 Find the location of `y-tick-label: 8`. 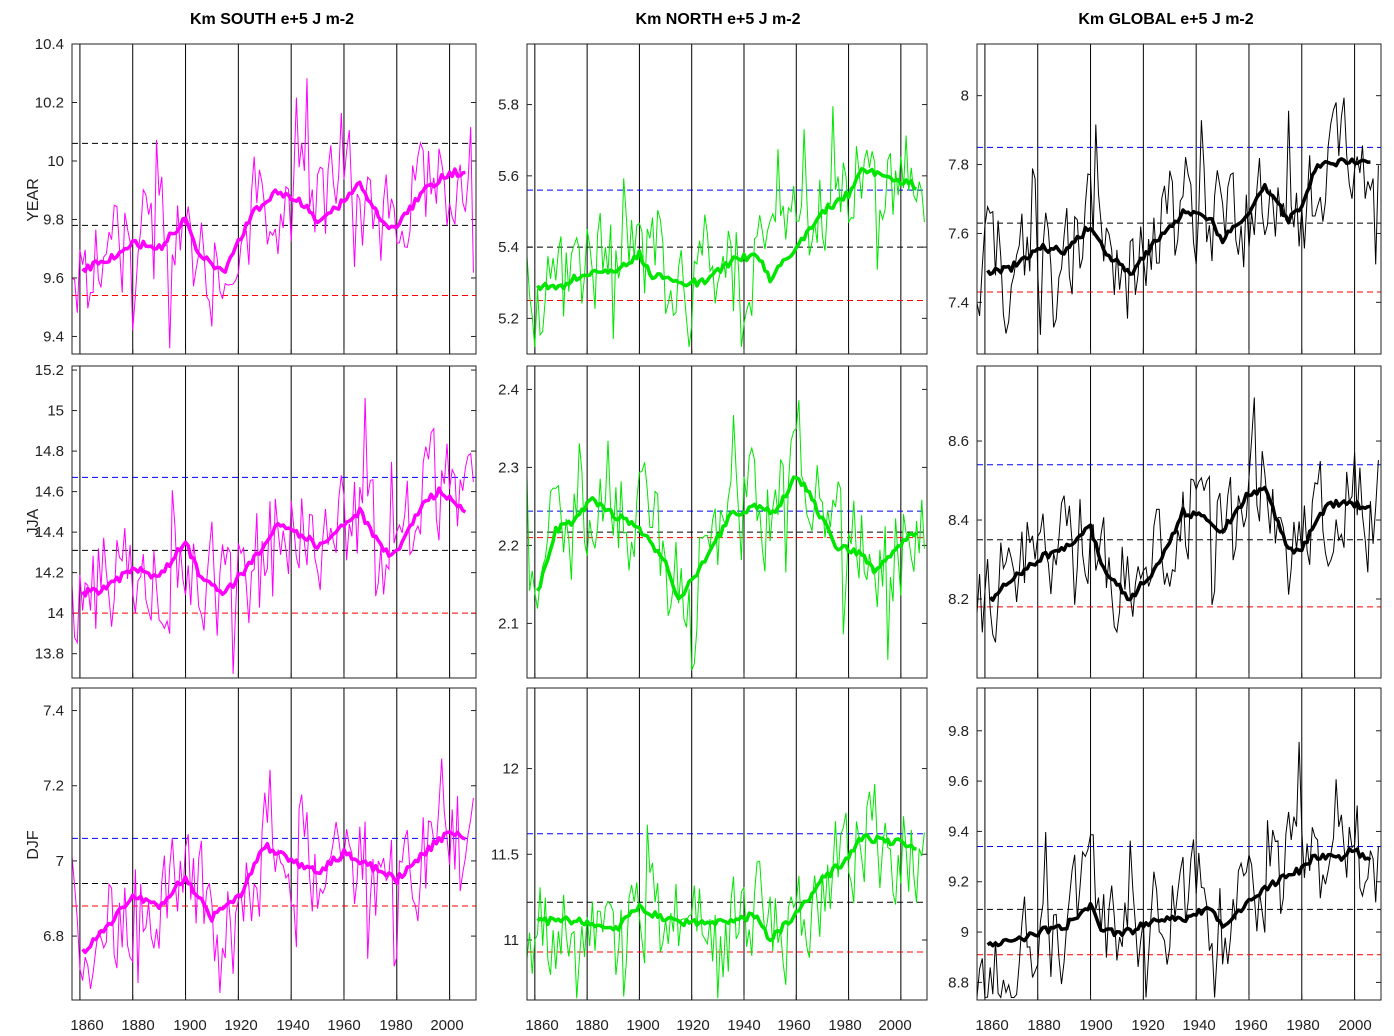

y-tick-label: 8 is located at coordinates (965, 96).